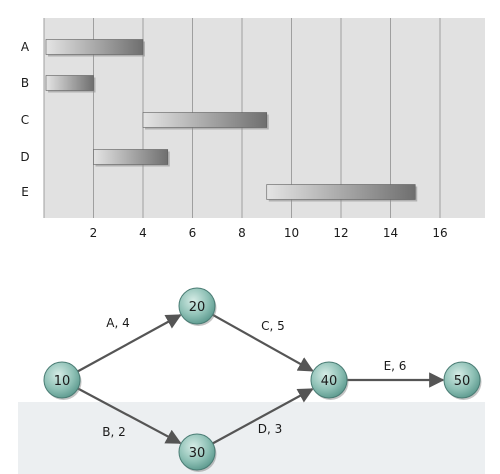 This screenshot has height=474, width=500. What do you see at coordinates (270, 429) in the screenshot?
I see `edge-label: D, 3` at bounding box center [270, 429].